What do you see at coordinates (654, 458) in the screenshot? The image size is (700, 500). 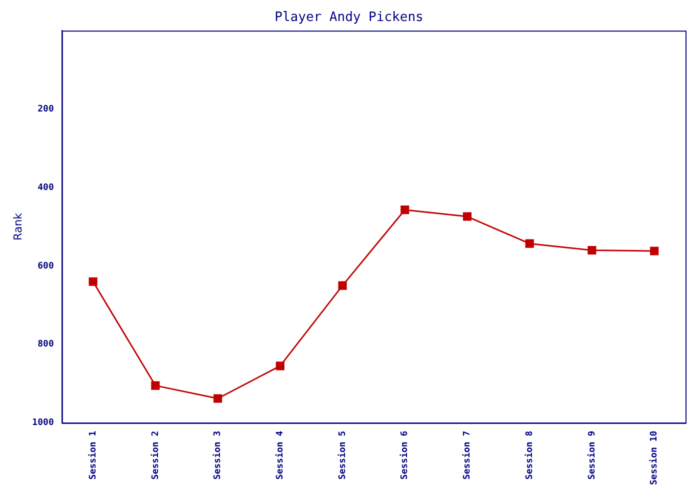 I see `x-tick-label: Session 10` at bounding box center [654, 458].